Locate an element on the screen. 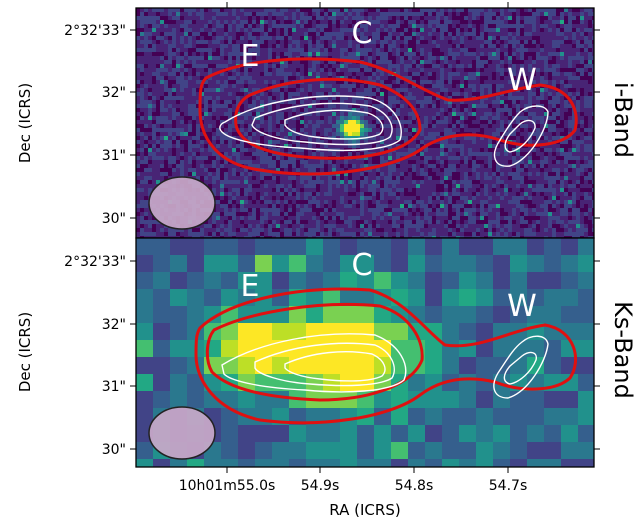 The height and width of the screenshot is (524, 636). i-band-label: i-Band is located at coordinates (622, 120).